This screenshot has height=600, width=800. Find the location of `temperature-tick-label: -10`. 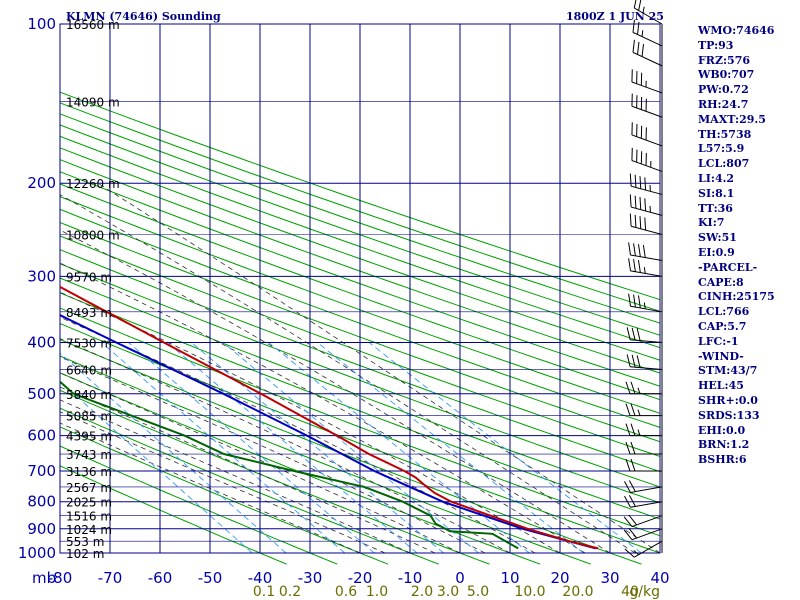

temperature-tick-label: -10 is located at coordinates (410, 578).